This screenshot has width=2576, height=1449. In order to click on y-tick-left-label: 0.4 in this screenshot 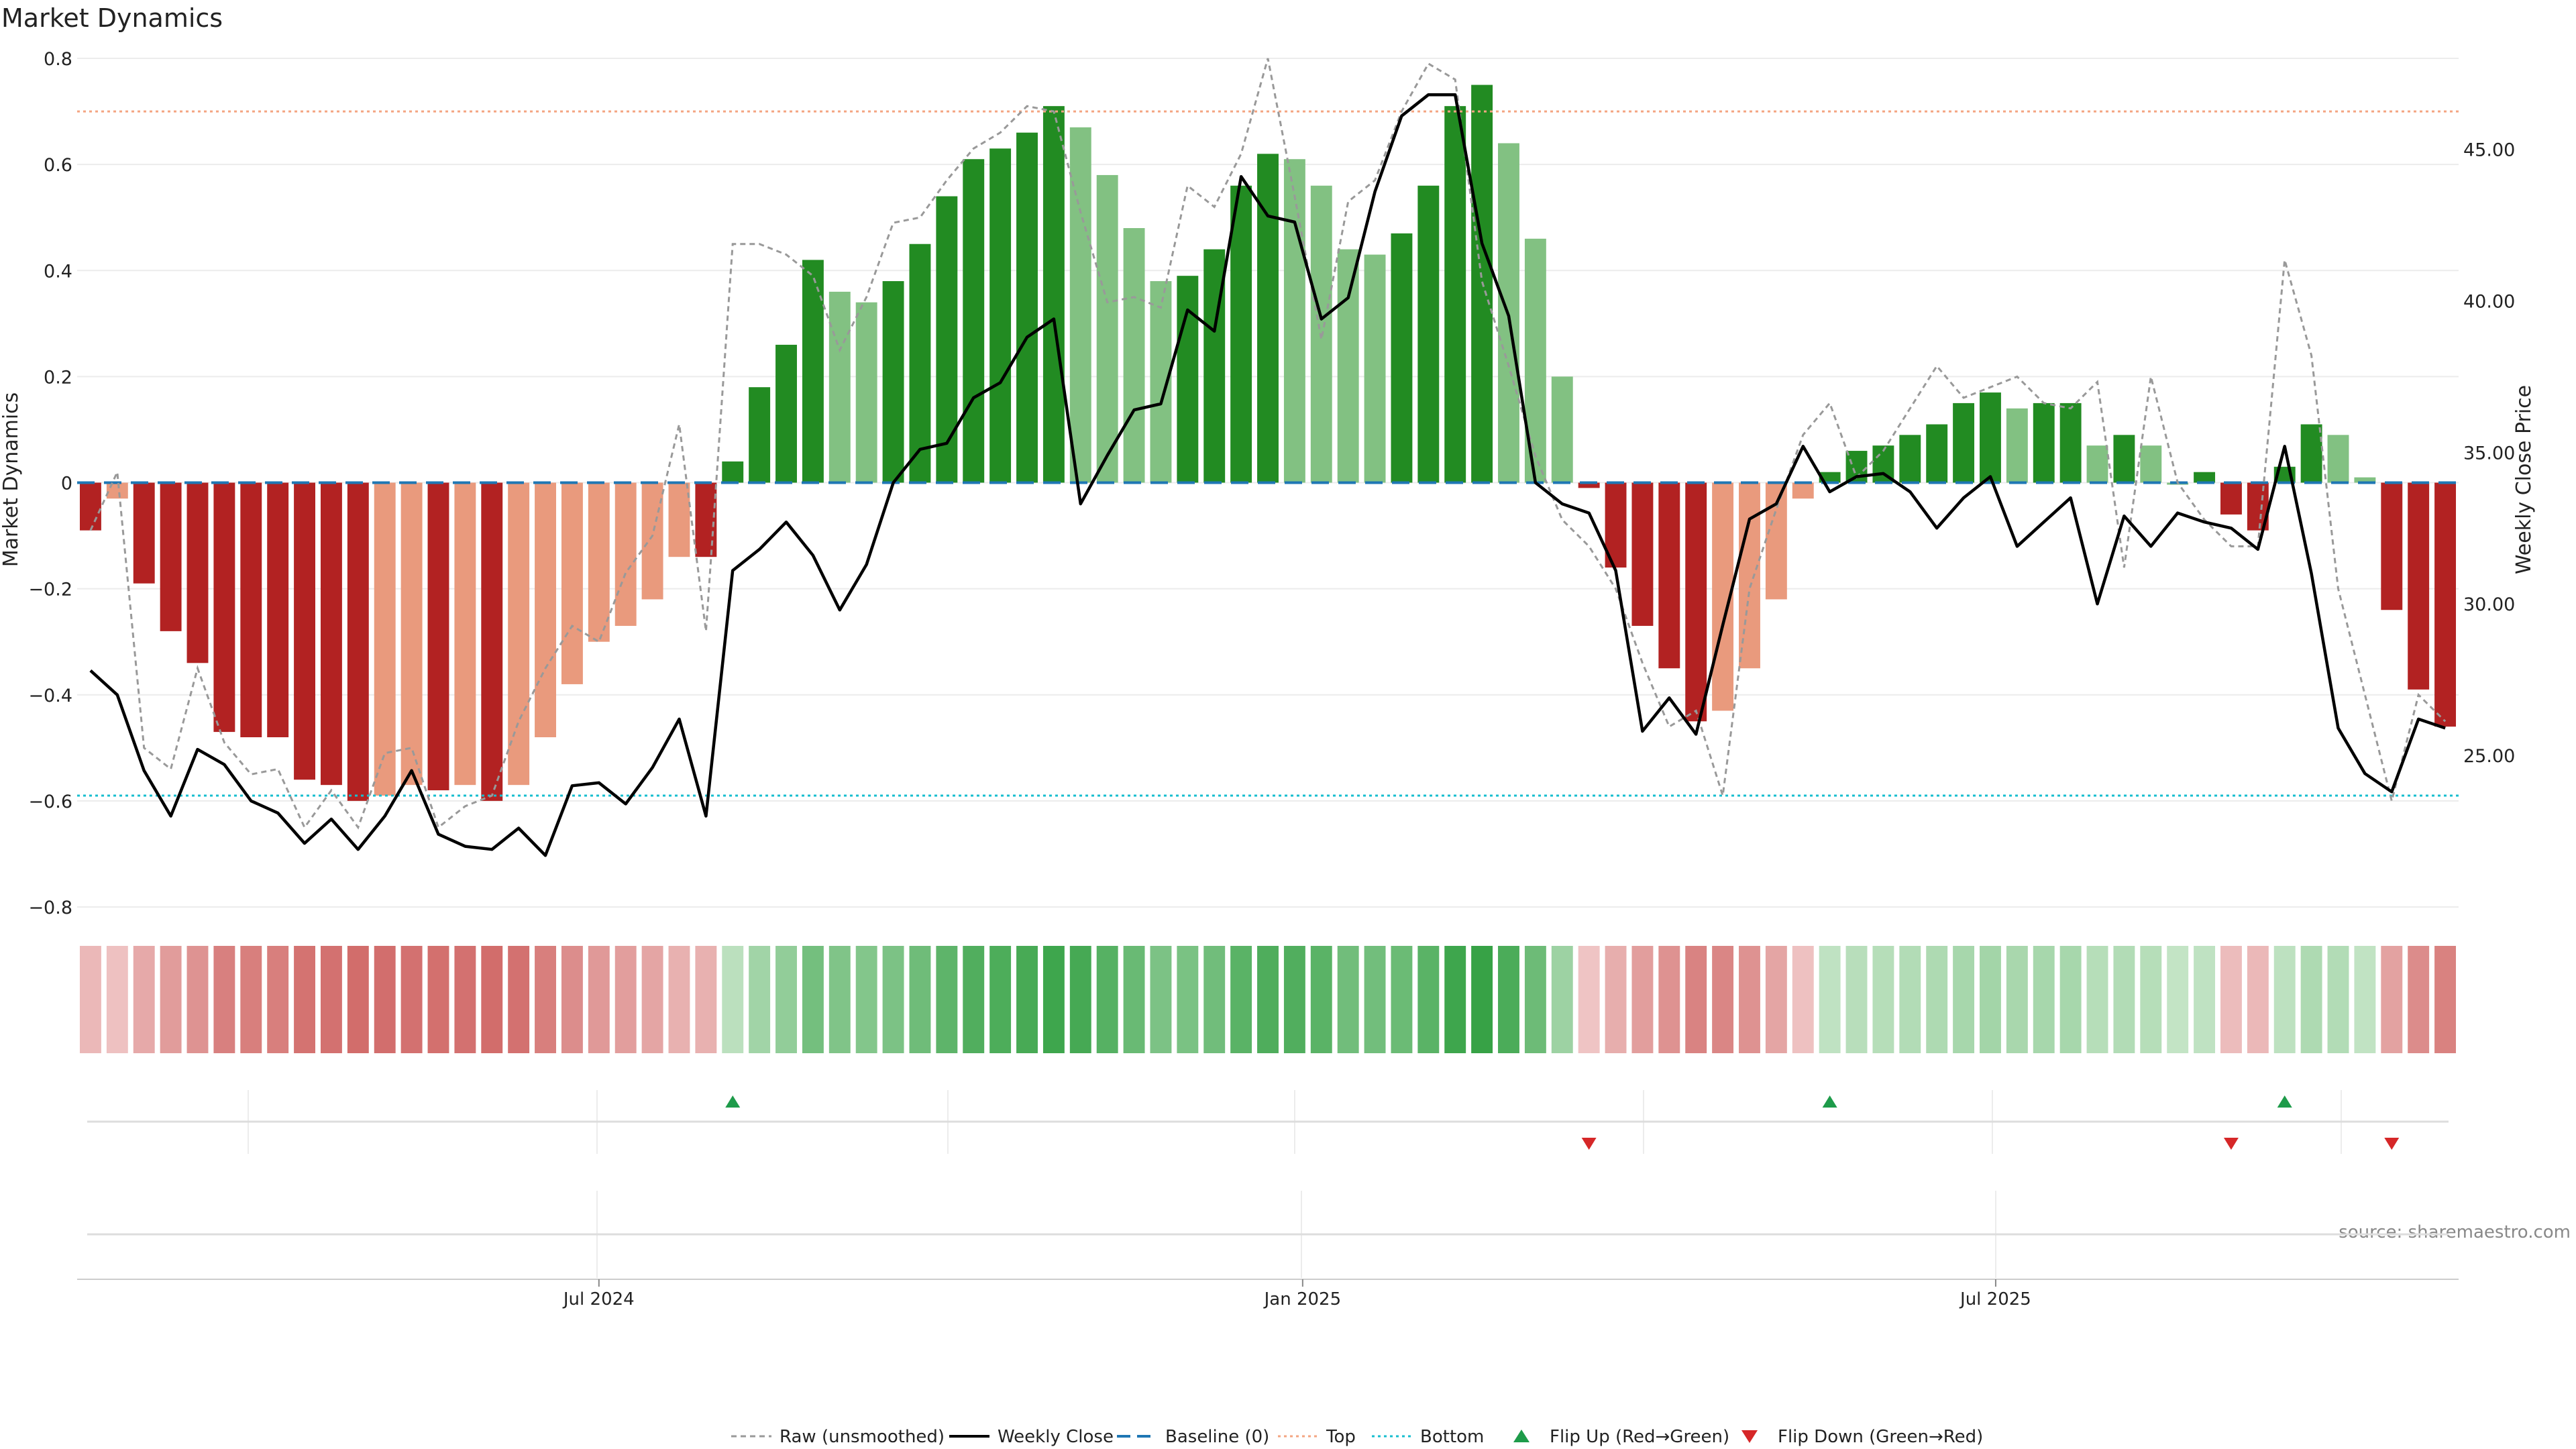, I will do `click(58, 271)`.